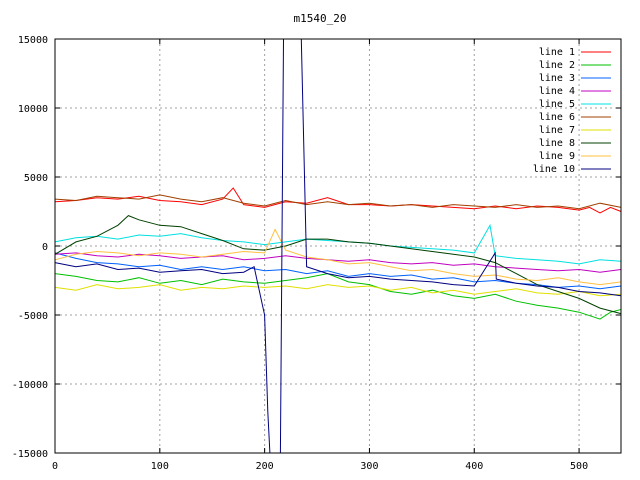 This screenshot has height=480, width=640. I want to click on legend-label-4: line 4, so click(557, 91).